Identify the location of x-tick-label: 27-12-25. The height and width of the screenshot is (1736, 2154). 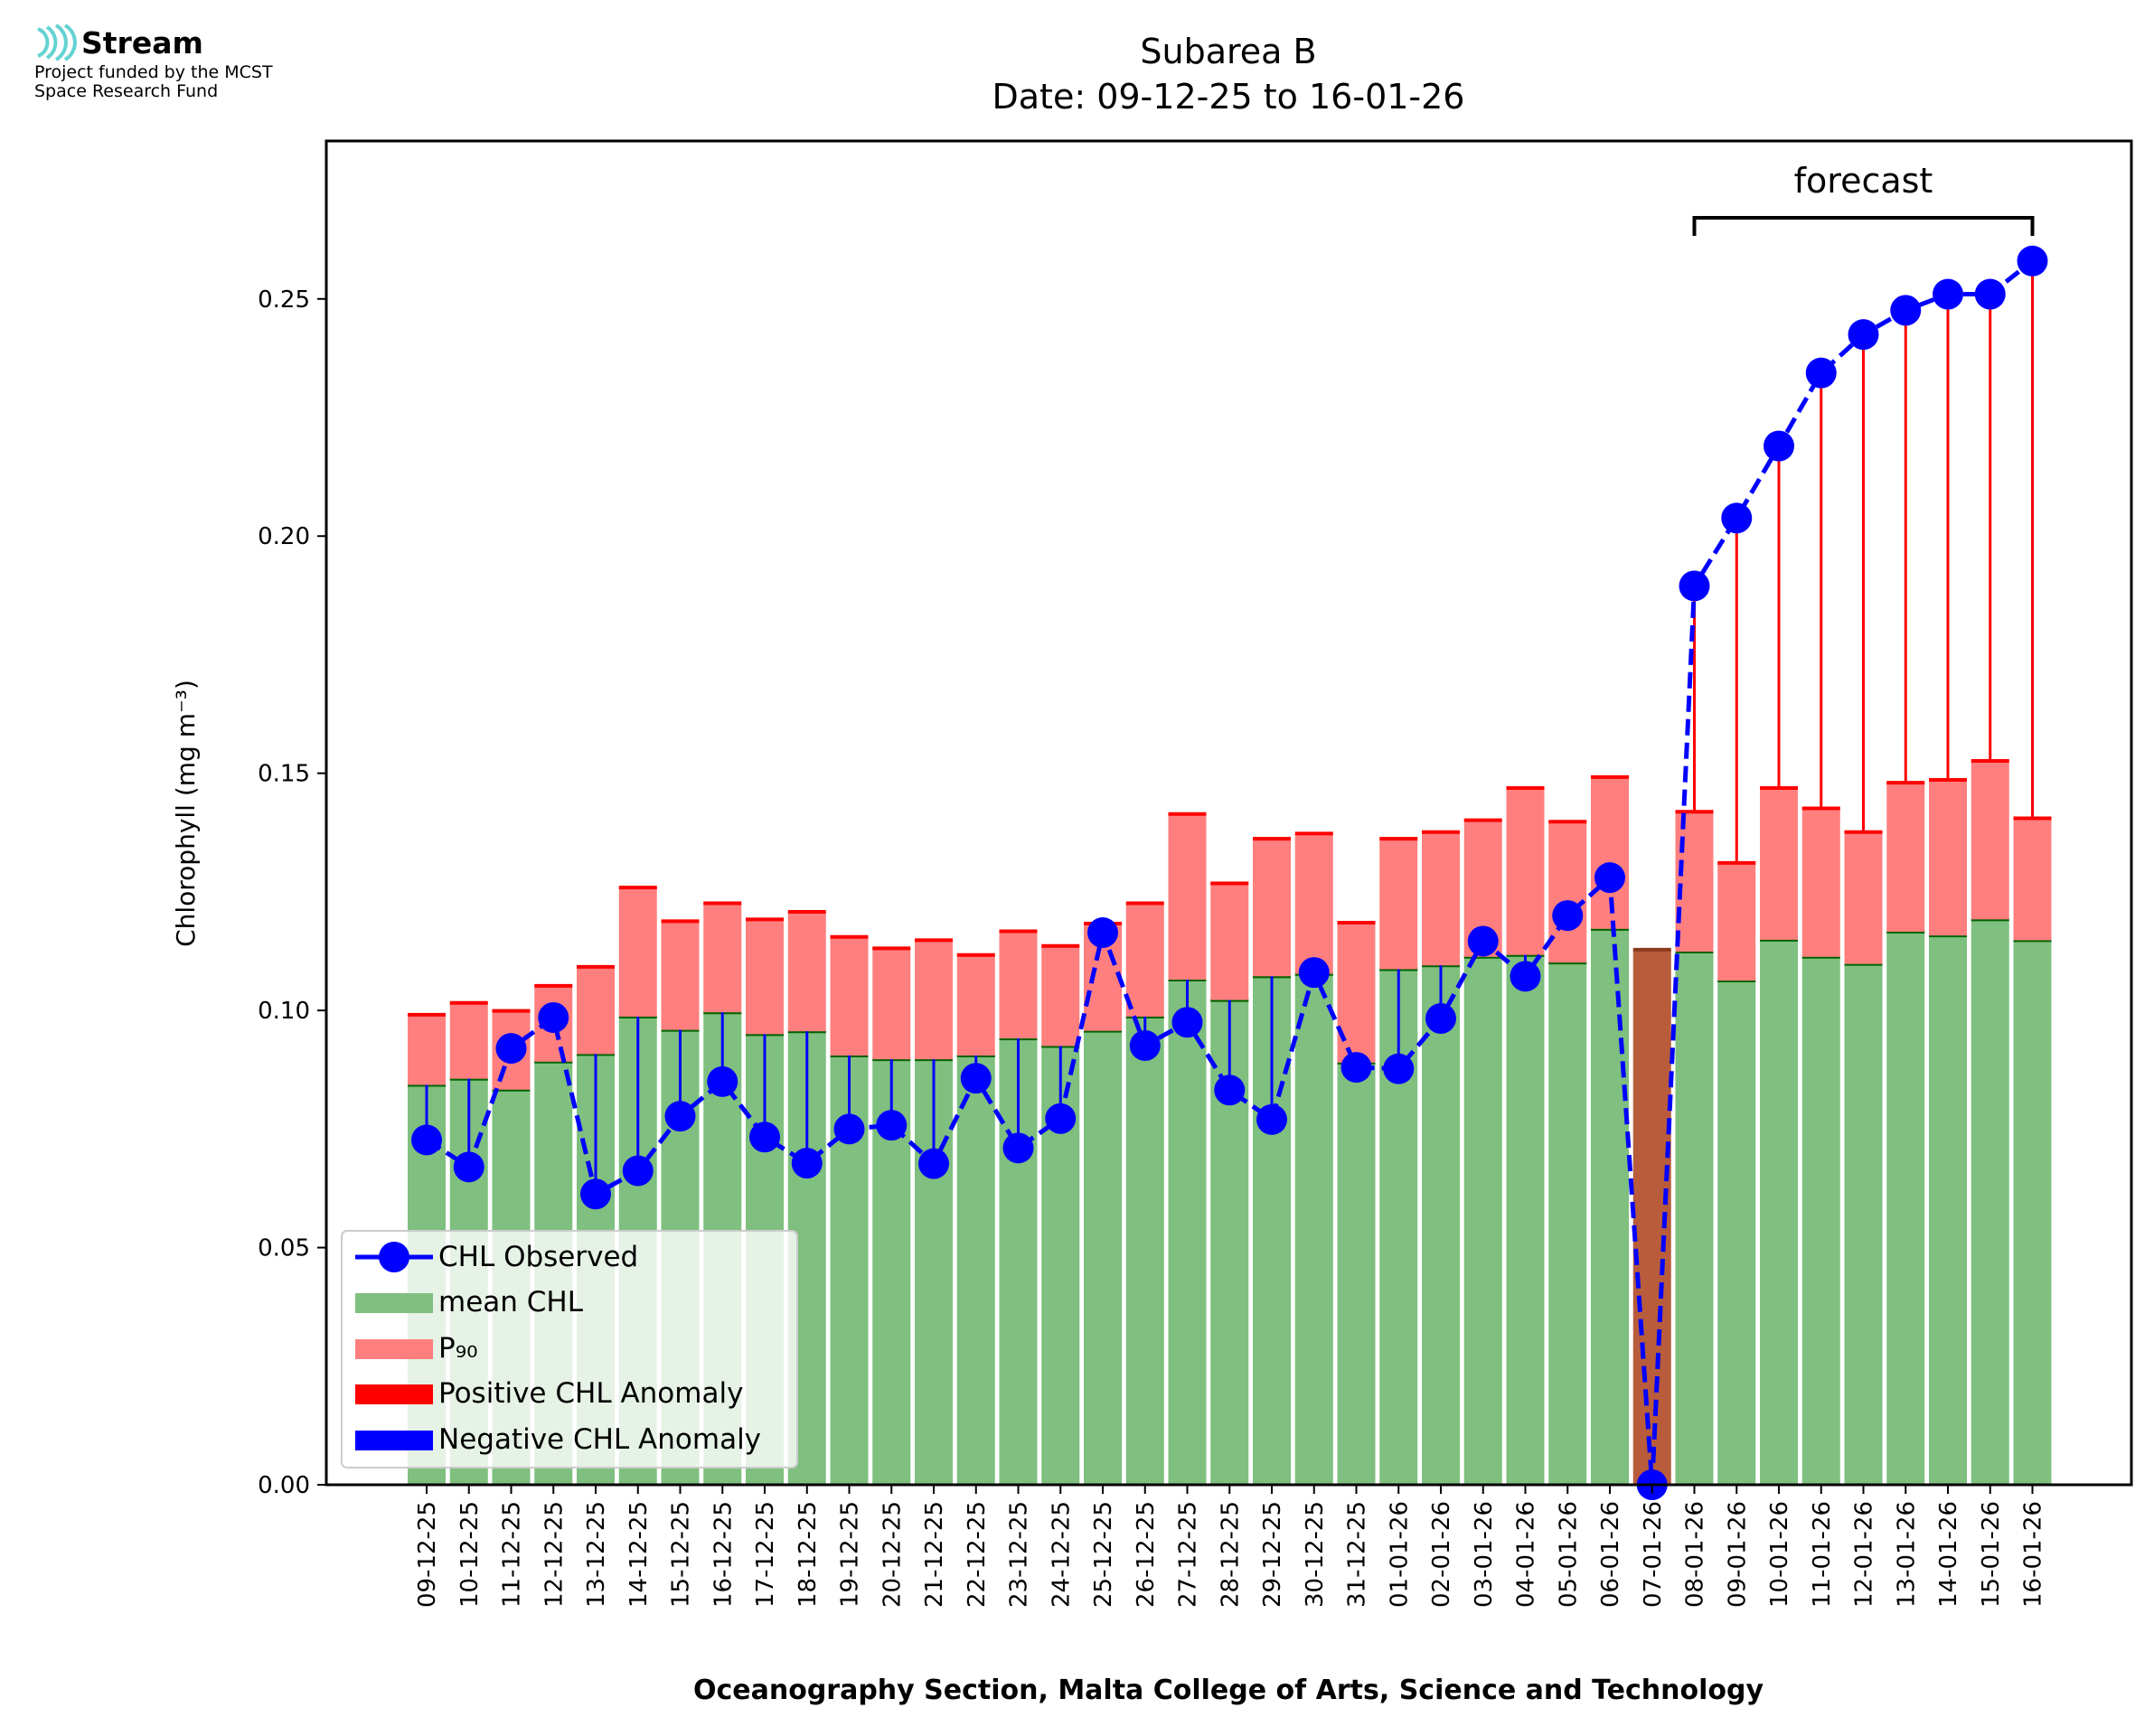
(1188, 1554).